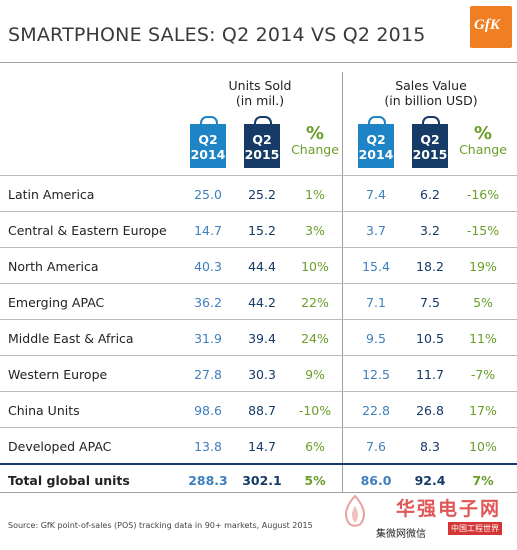 This screenshot has height=550, width=517. Describe the element at coordinates (401, 534) in the screenshot. I see `watermark-caption: 集微网微信` at that location.